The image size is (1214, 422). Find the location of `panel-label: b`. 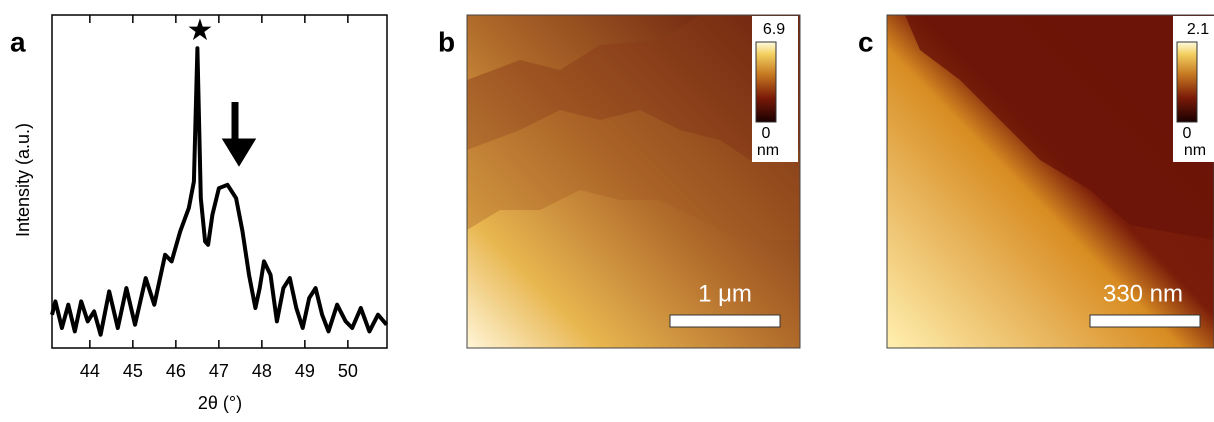

panel-label: b is located at coordinates (446, 41).